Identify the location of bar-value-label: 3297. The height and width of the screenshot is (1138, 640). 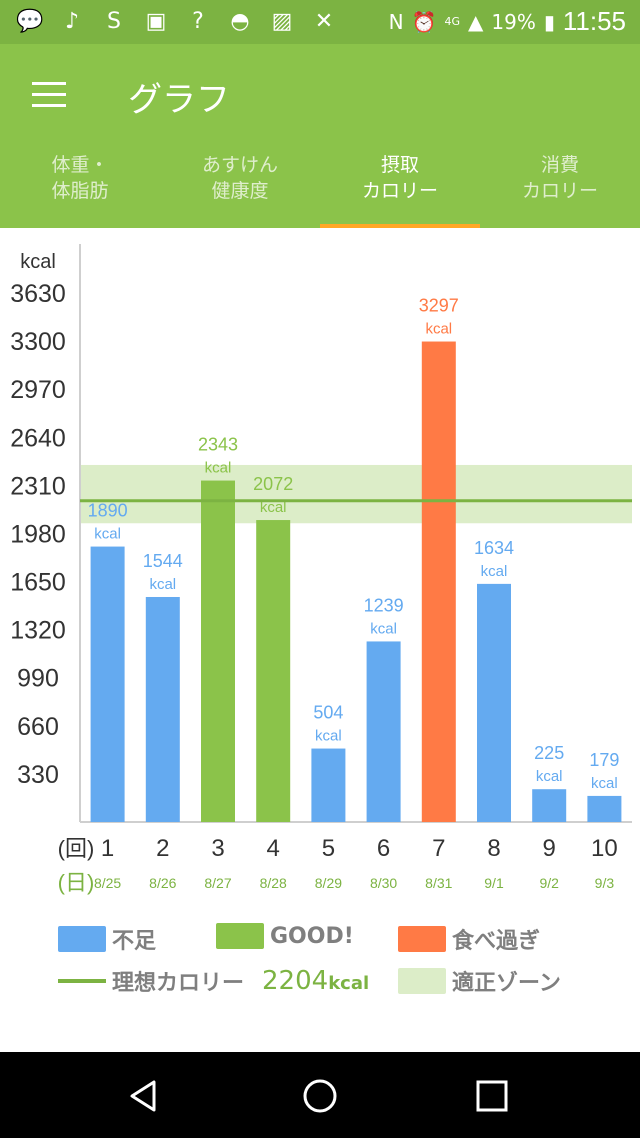
(439, 306).